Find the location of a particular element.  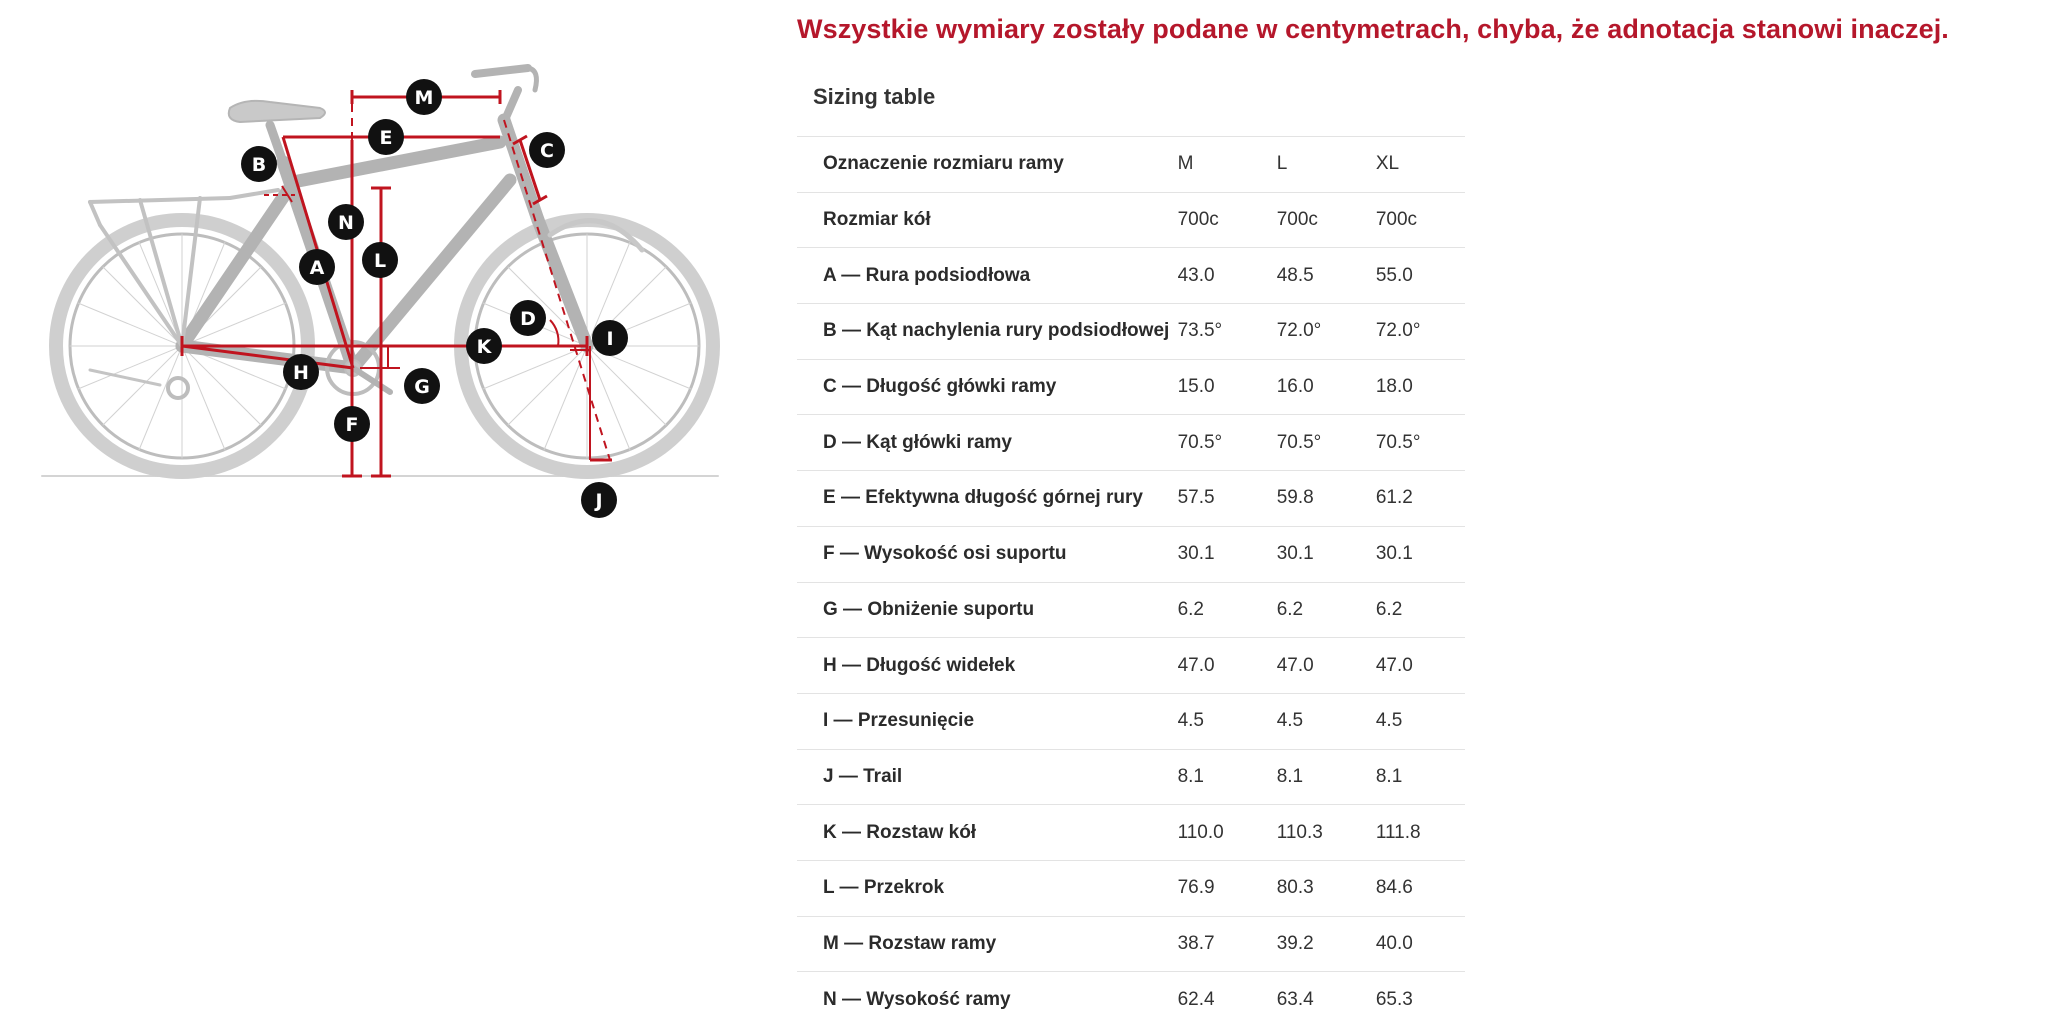

row-label: L — Przekrok is located at coordinates (987, 888).